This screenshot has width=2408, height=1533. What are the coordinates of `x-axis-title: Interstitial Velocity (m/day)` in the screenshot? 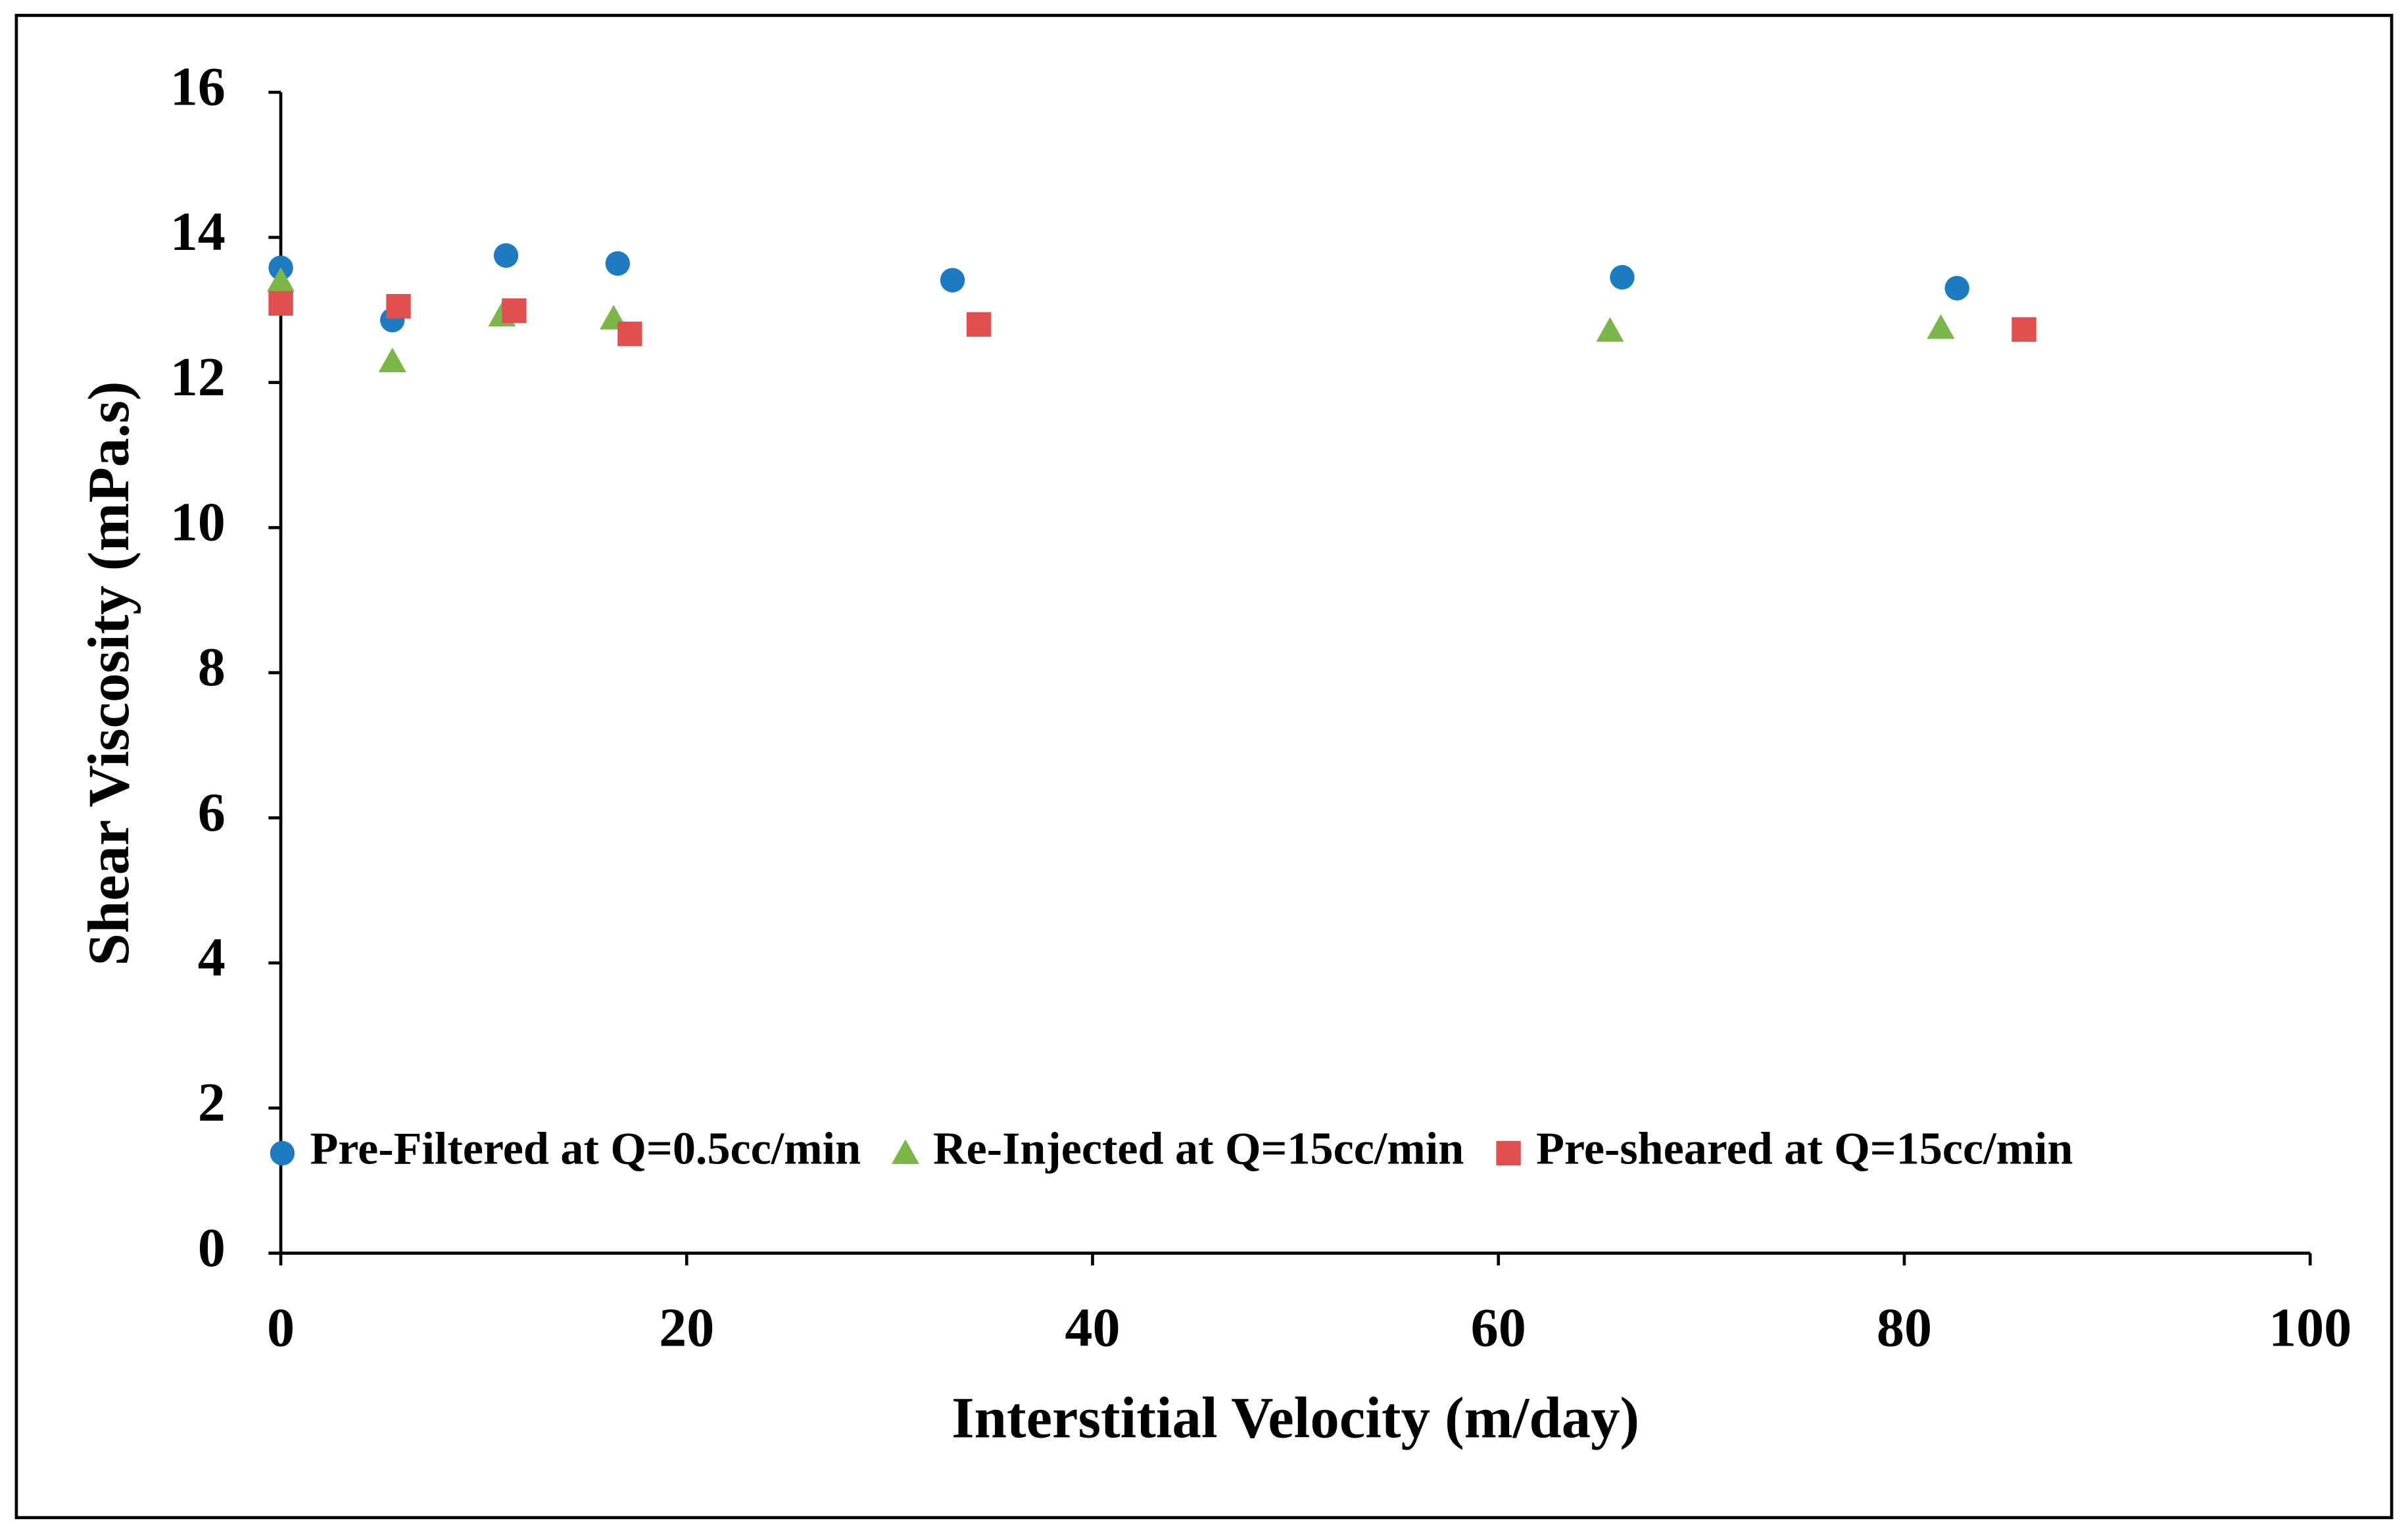 It's located at (1295, 1418).